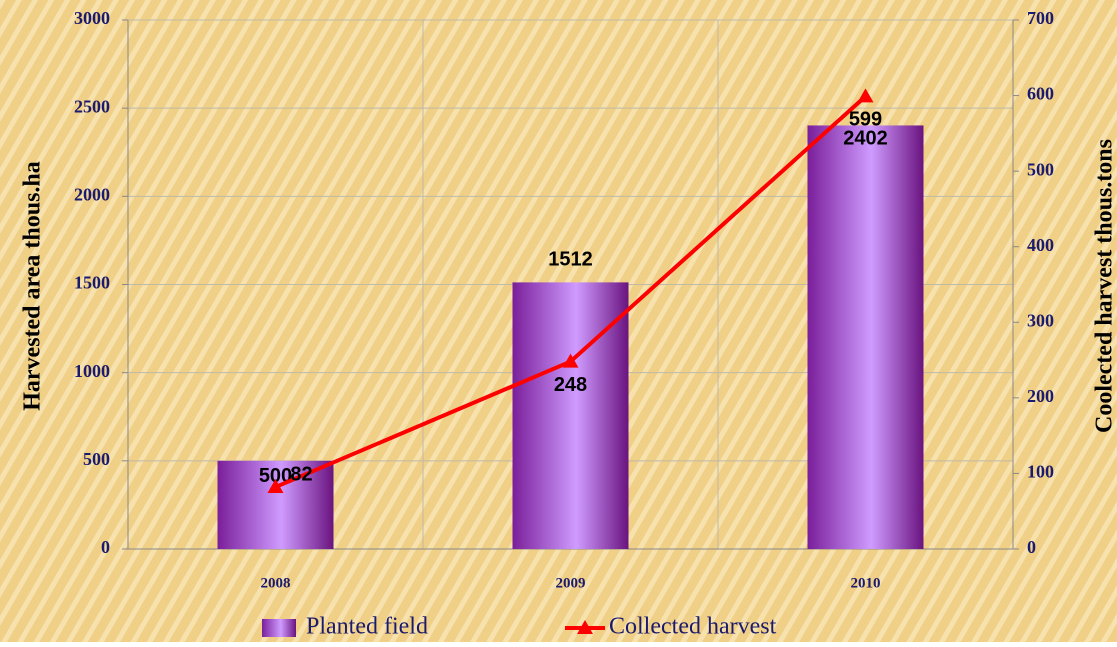  What do you see at coordinates (367, 627) in the screenshot?
I see `legend-label: Planted field` at bounding box center [367, 627].